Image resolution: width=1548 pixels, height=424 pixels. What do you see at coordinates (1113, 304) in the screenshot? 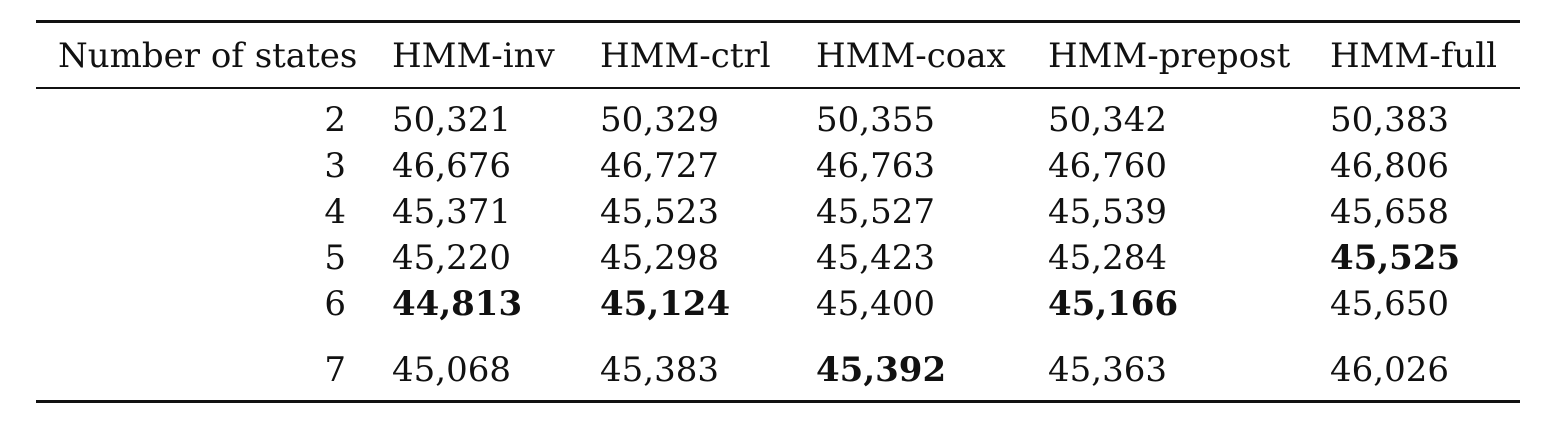
I see `value-cell: 45,166` at bounding box center [1113, 304].